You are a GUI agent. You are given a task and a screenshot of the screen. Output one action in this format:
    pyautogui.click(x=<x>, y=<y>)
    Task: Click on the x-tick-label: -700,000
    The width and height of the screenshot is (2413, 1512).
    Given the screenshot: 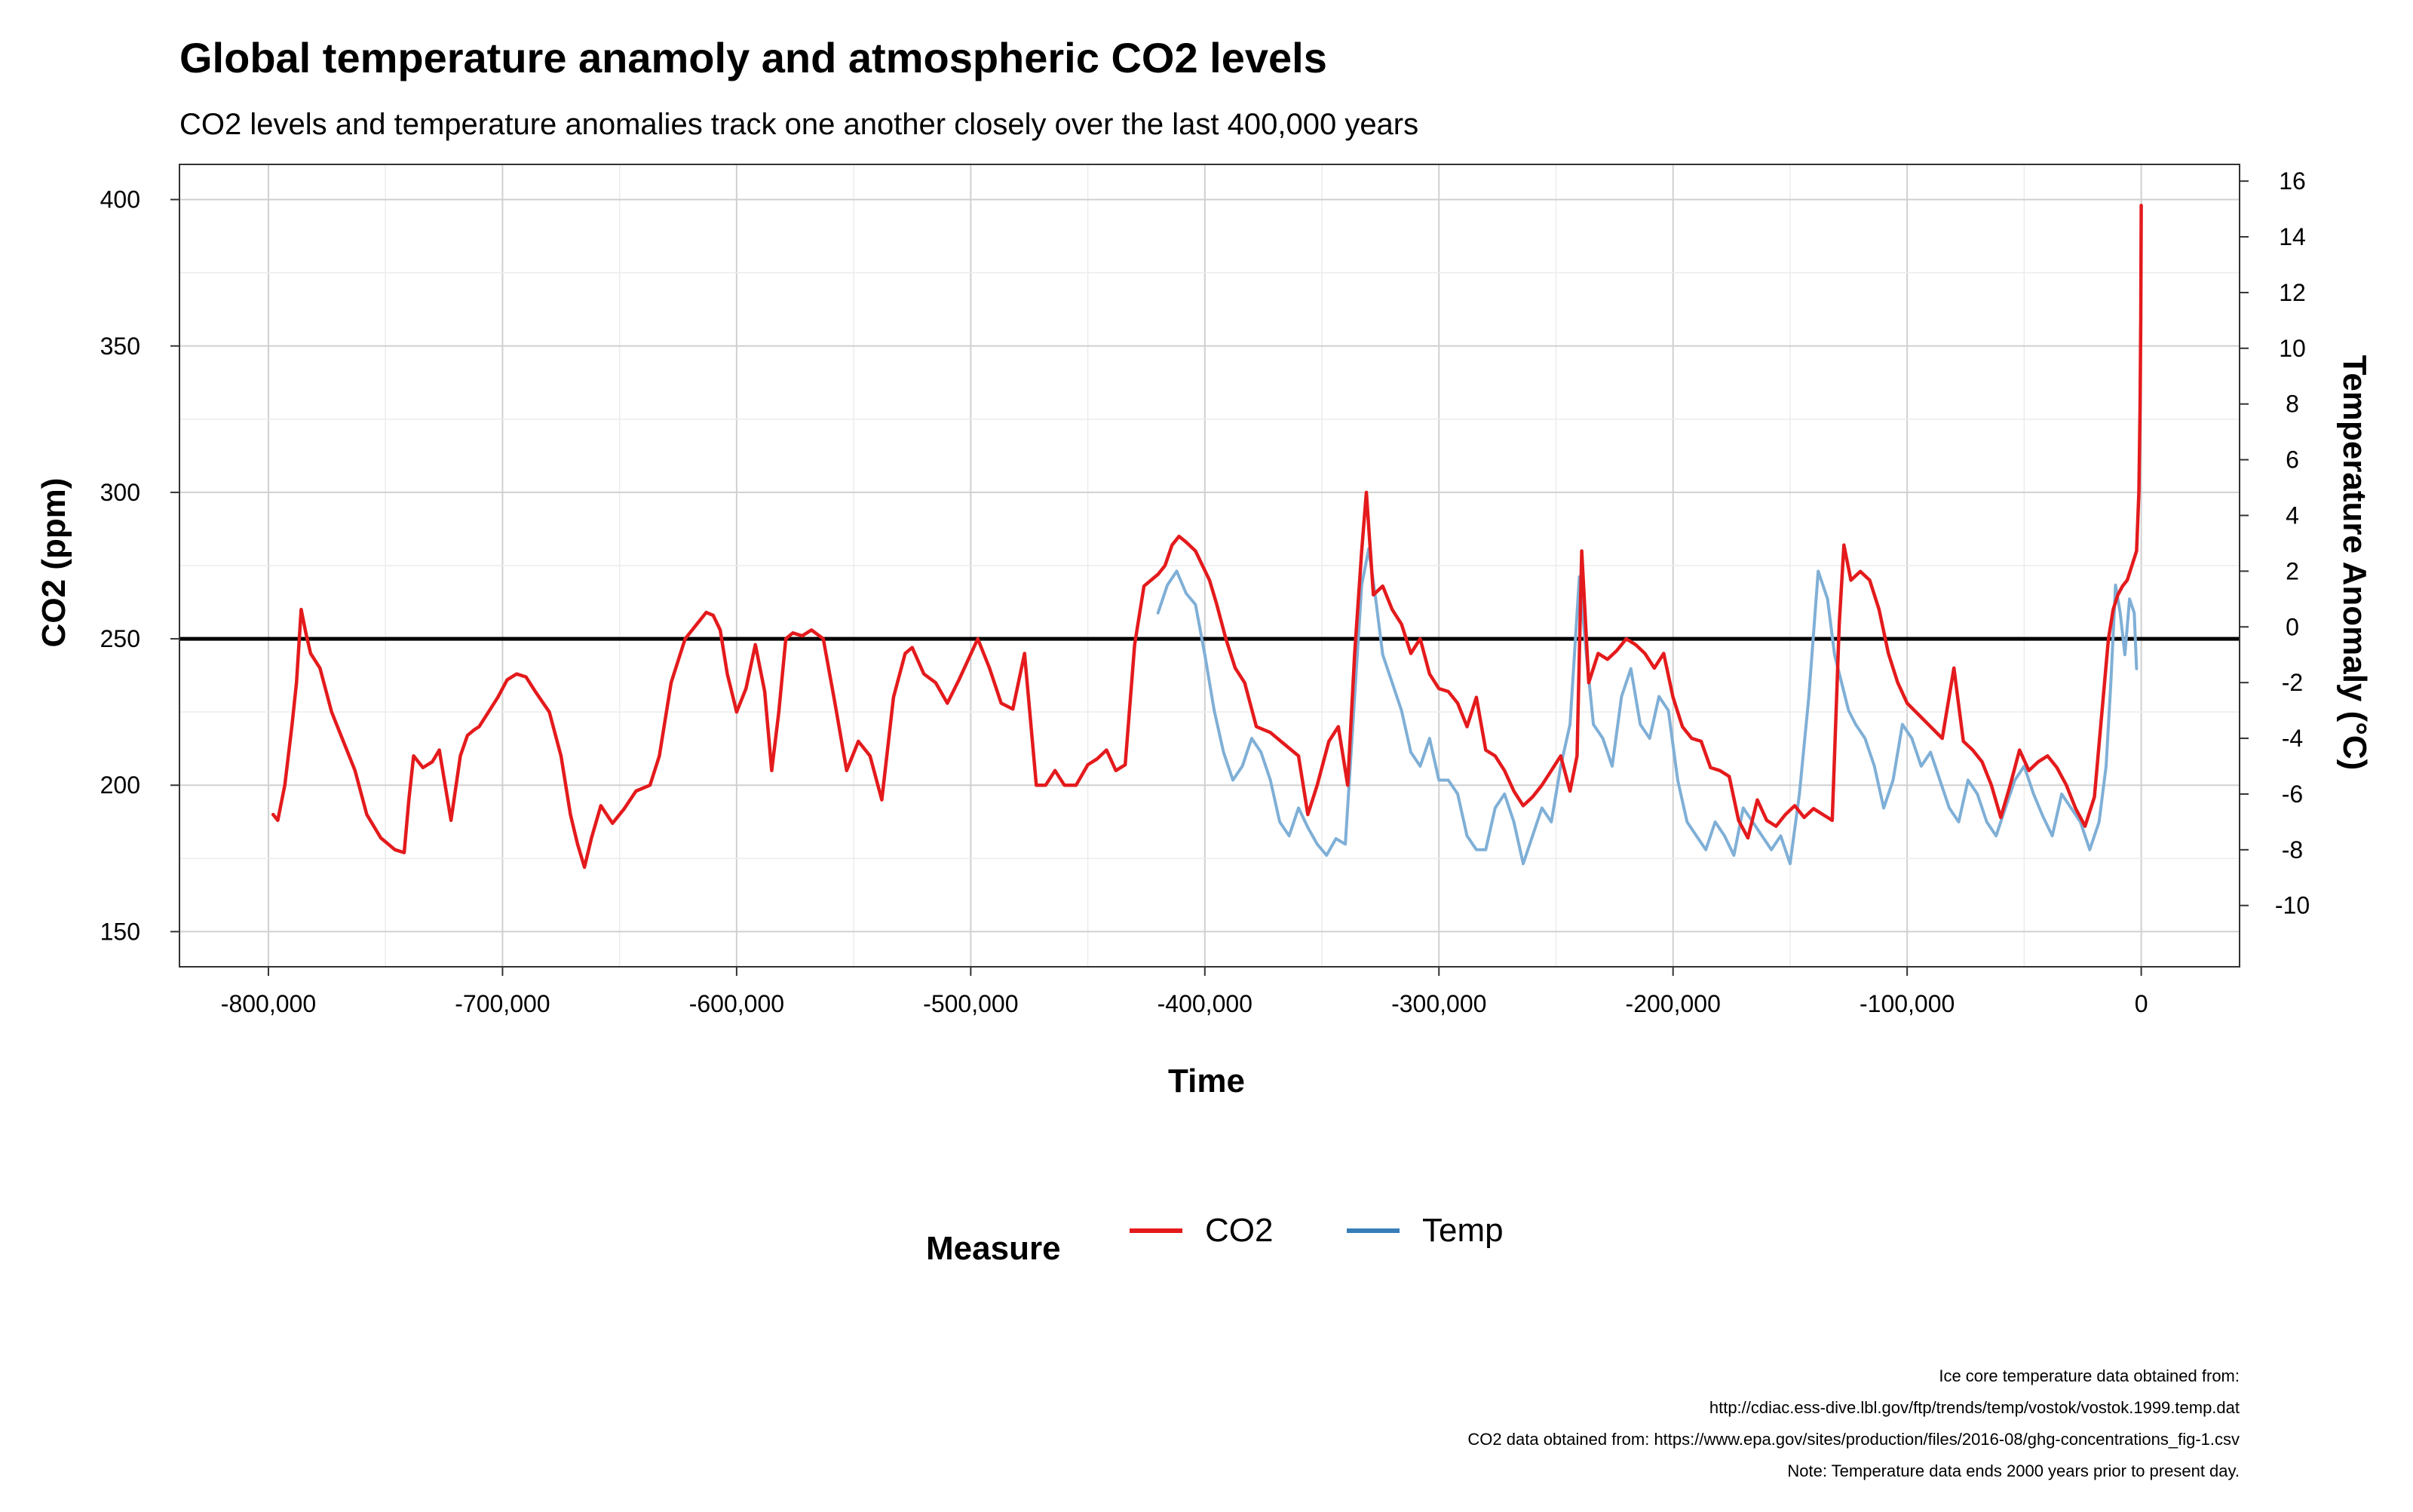 What is the action you would take?
    pyautogui.click(x=502, y=1003)
    